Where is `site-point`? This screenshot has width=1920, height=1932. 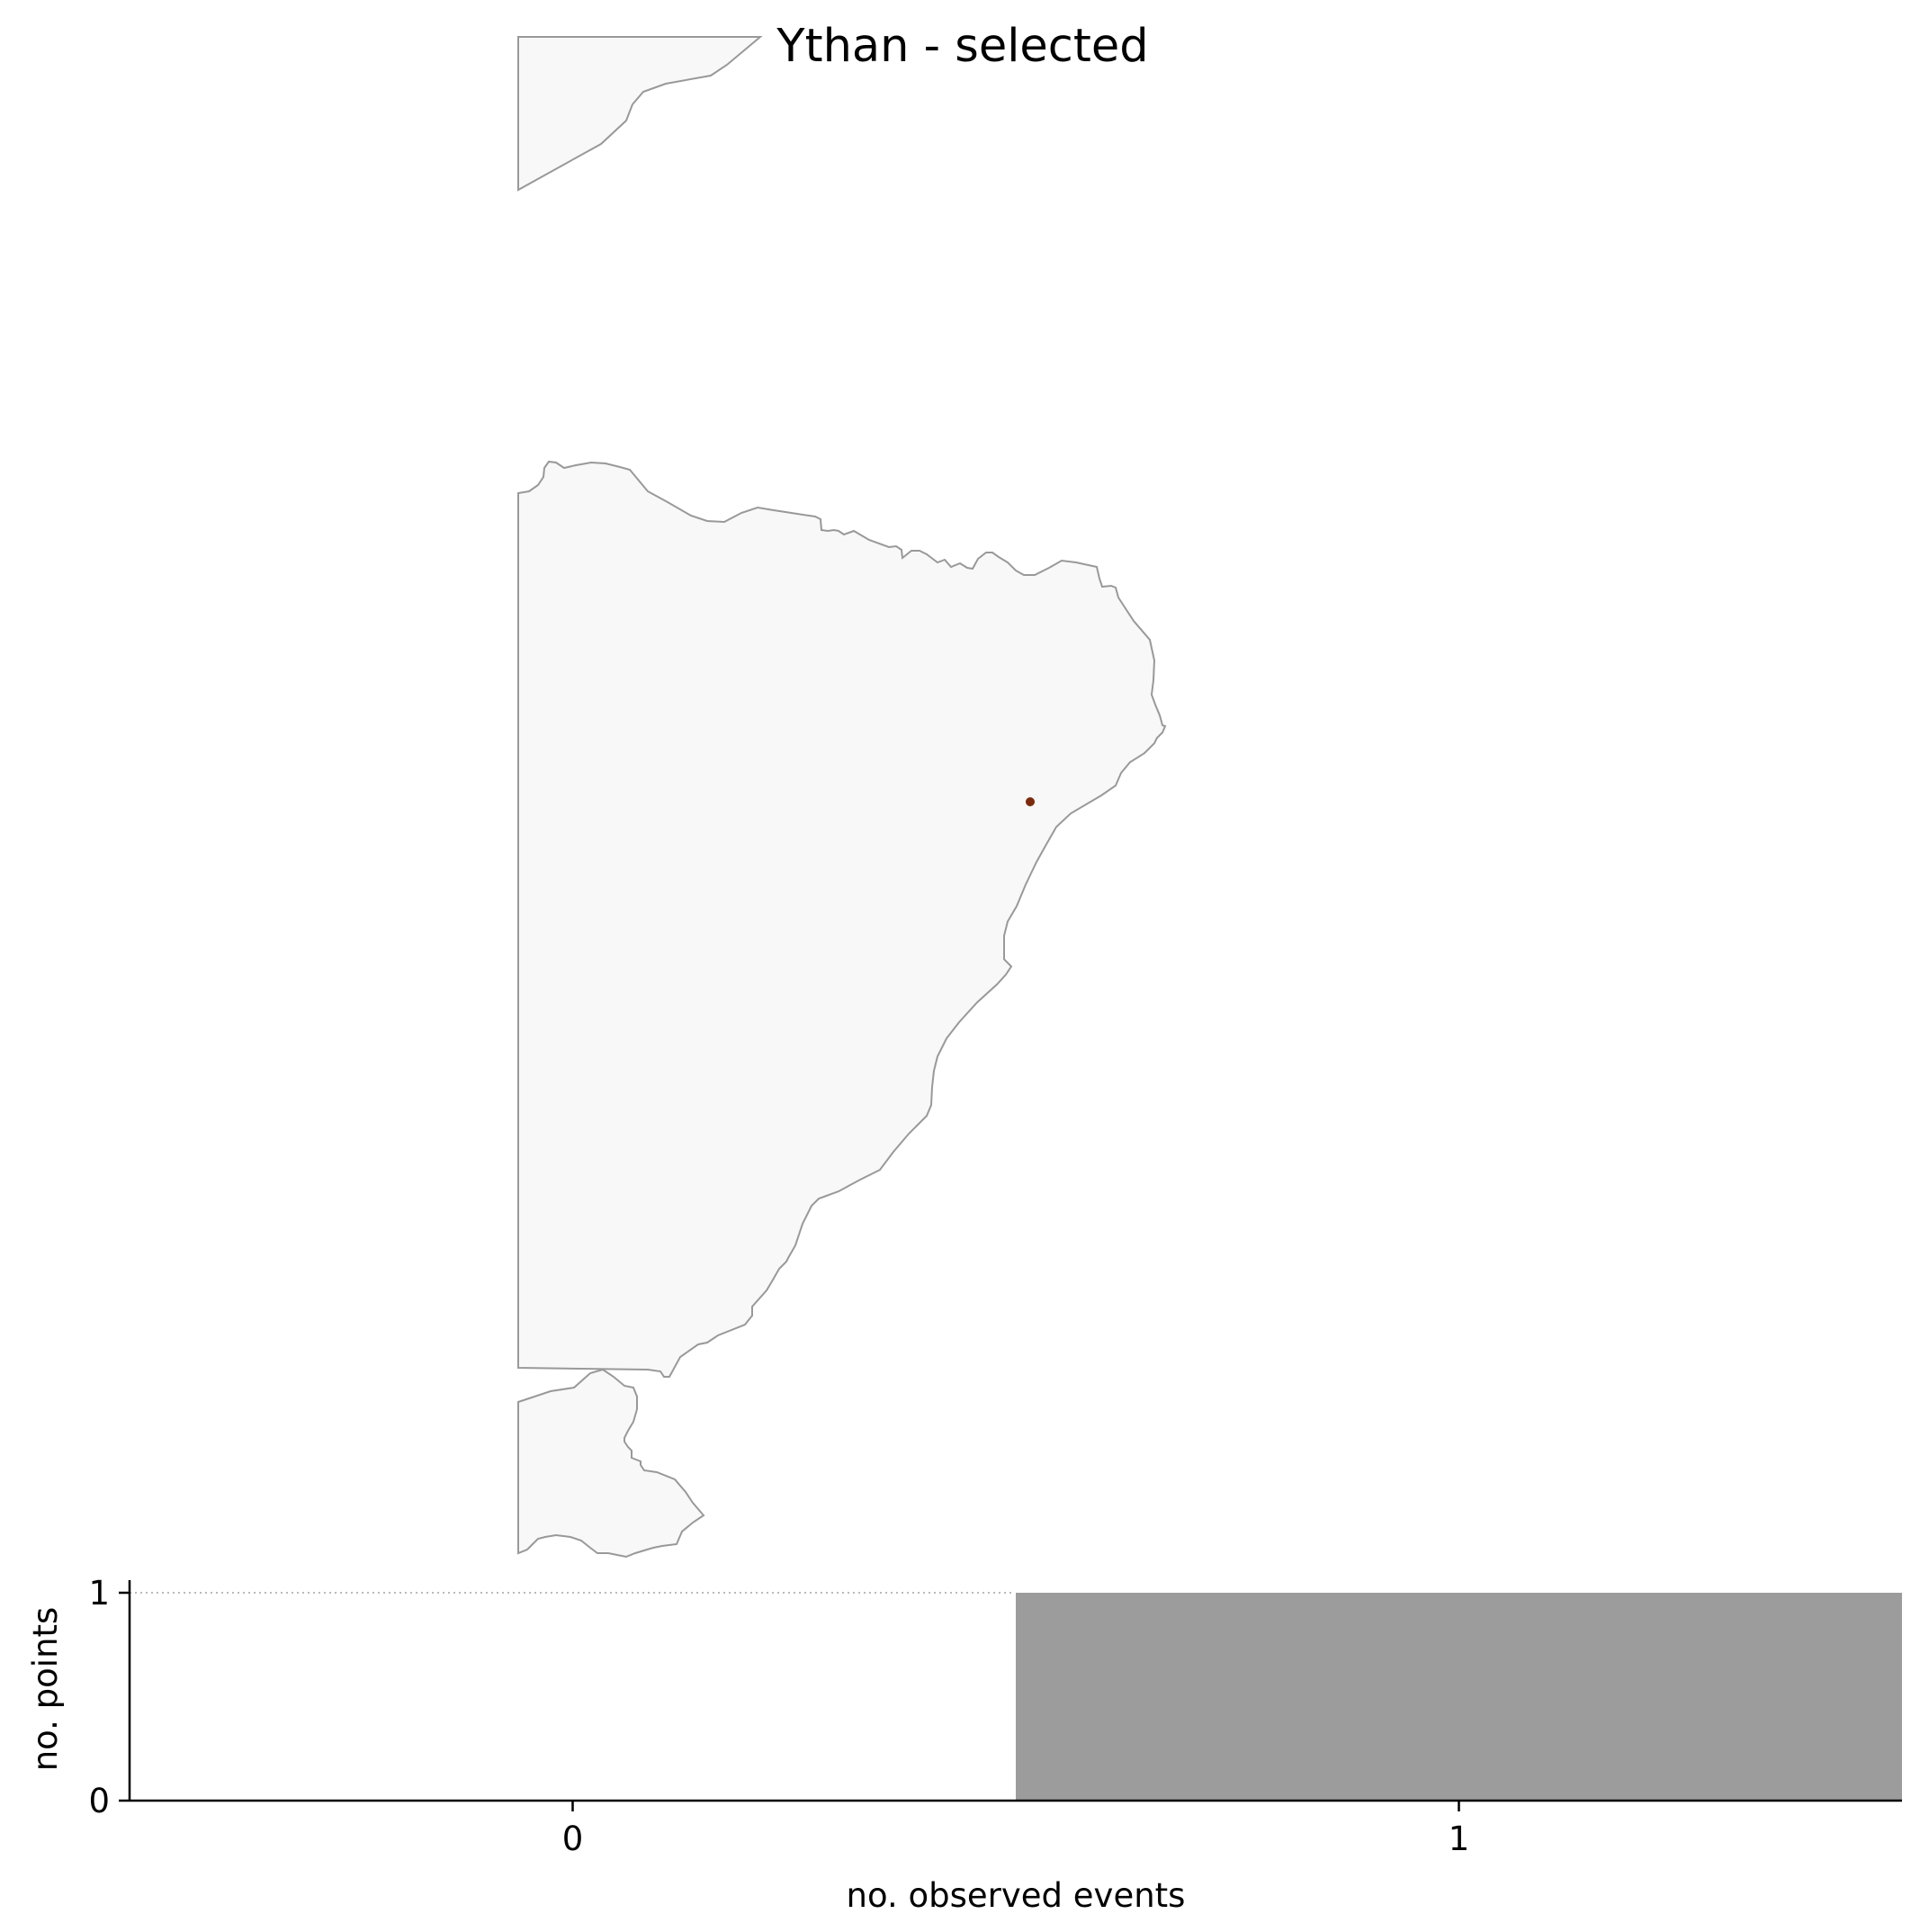
site-point is located at coordinates (1031, 801).